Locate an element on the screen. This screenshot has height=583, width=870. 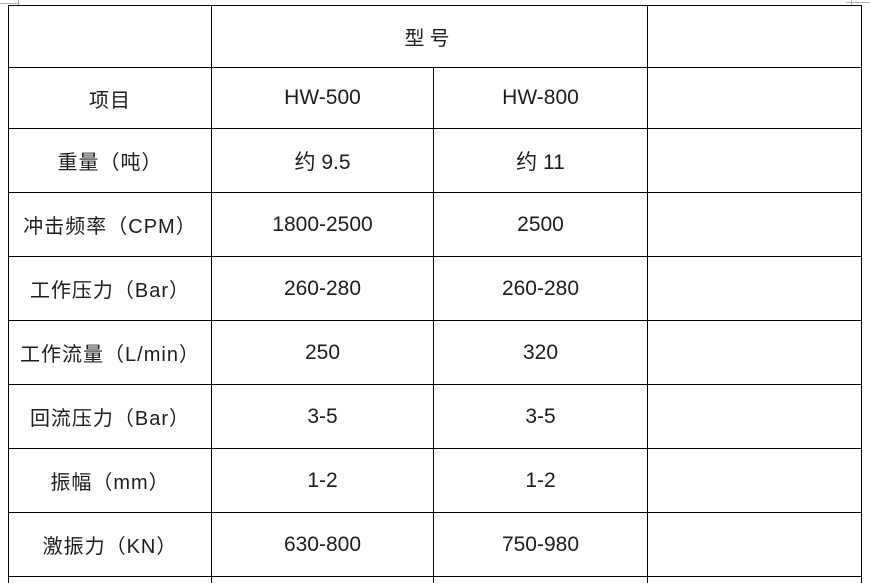
table-row-working-flow: 工作流量（L/min） 250 320 is located at coordinates (435, 352).